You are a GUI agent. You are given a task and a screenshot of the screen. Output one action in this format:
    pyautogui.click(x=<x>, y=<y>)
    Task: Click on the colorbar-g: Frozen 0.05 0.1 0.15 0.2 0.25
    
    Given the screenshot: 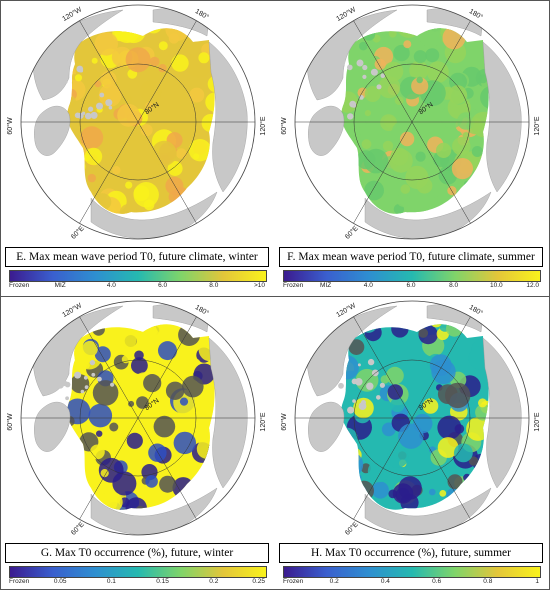 What is the action you would take?
    pyautogui.click(x=138, y=577)
    